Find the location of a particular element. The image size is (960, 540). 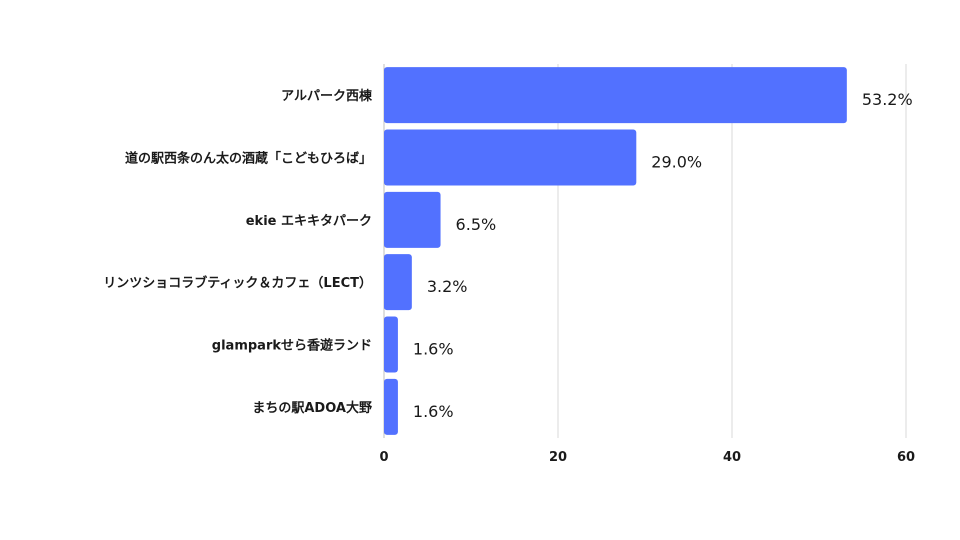

value-label-4: 1.6% is located at coordinates (433, 349).